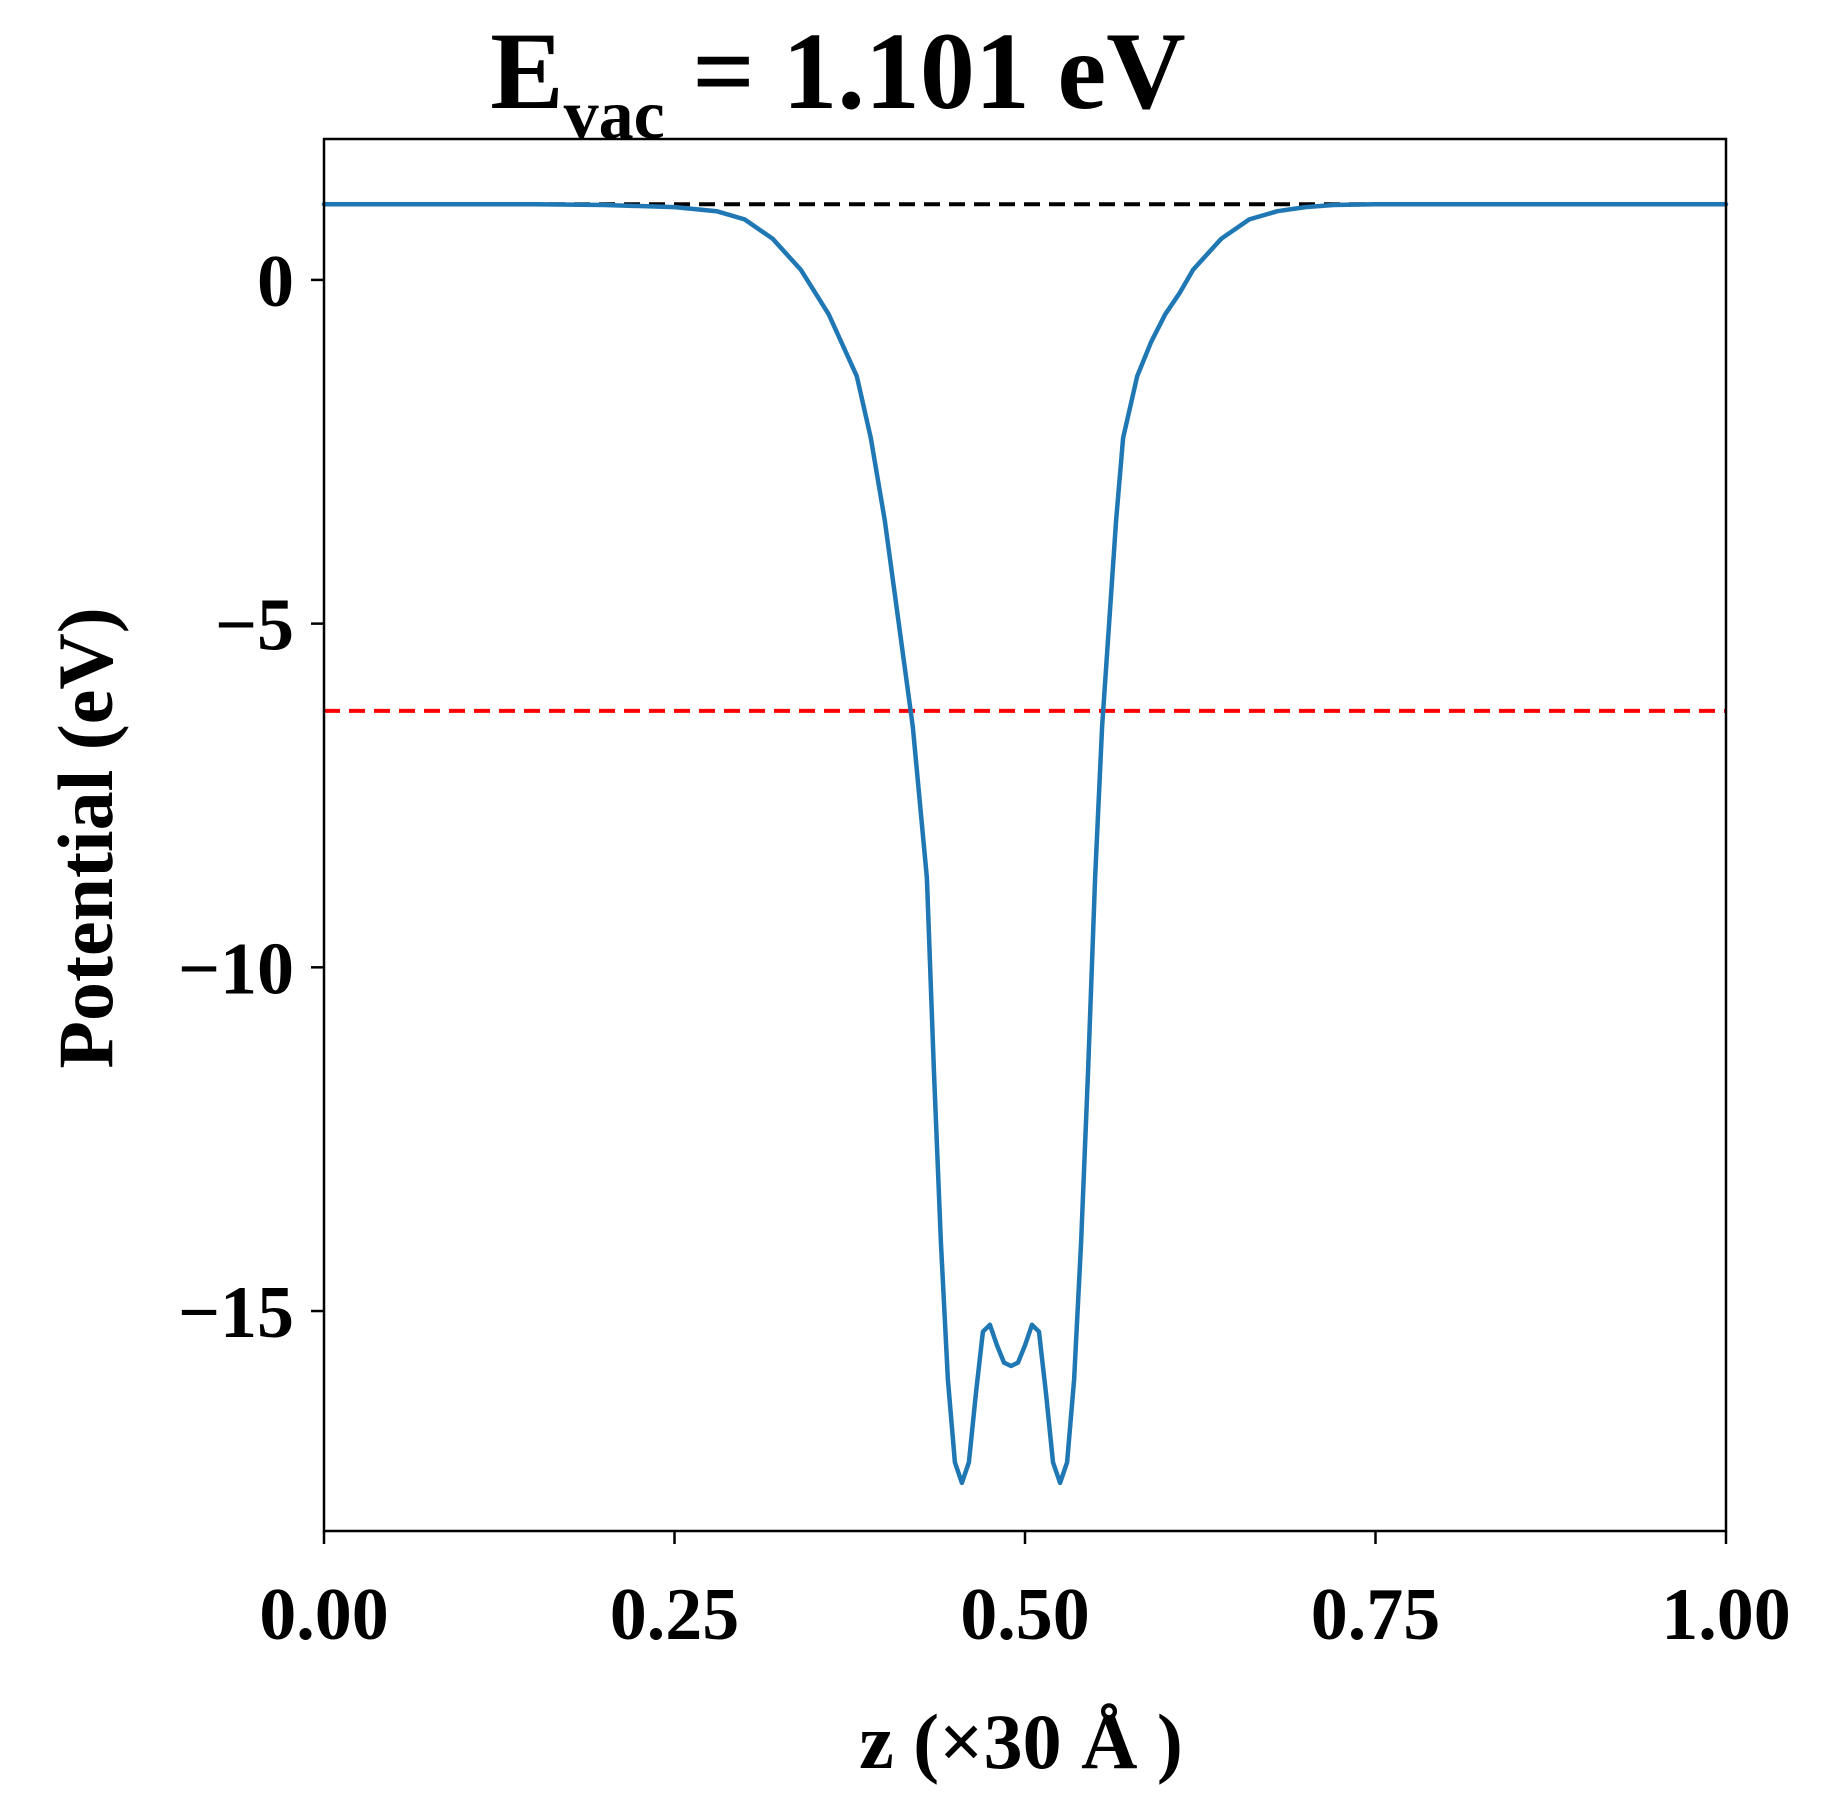 This screenshot has height=1794, width=1833. What do you see at coordinates (275, 282) in the screenshot?
I see `y-tick-label: 0` at bounding box center [275, 282].